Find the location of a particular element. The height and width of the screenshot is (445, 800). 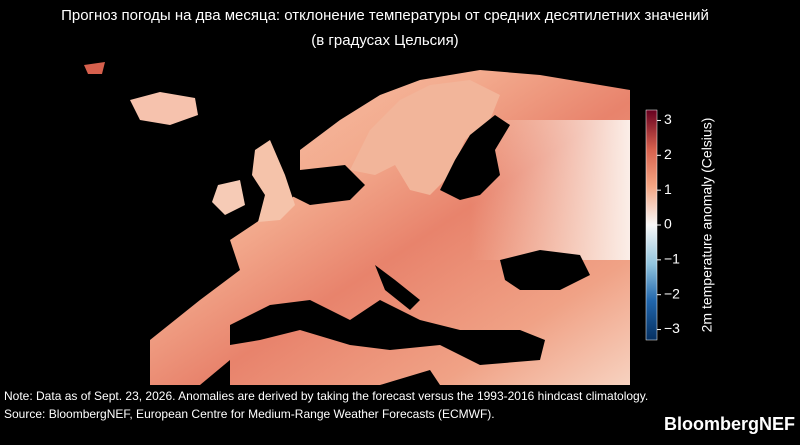

colorbar-tick-label: −3 is located at coordinates (672, 328).